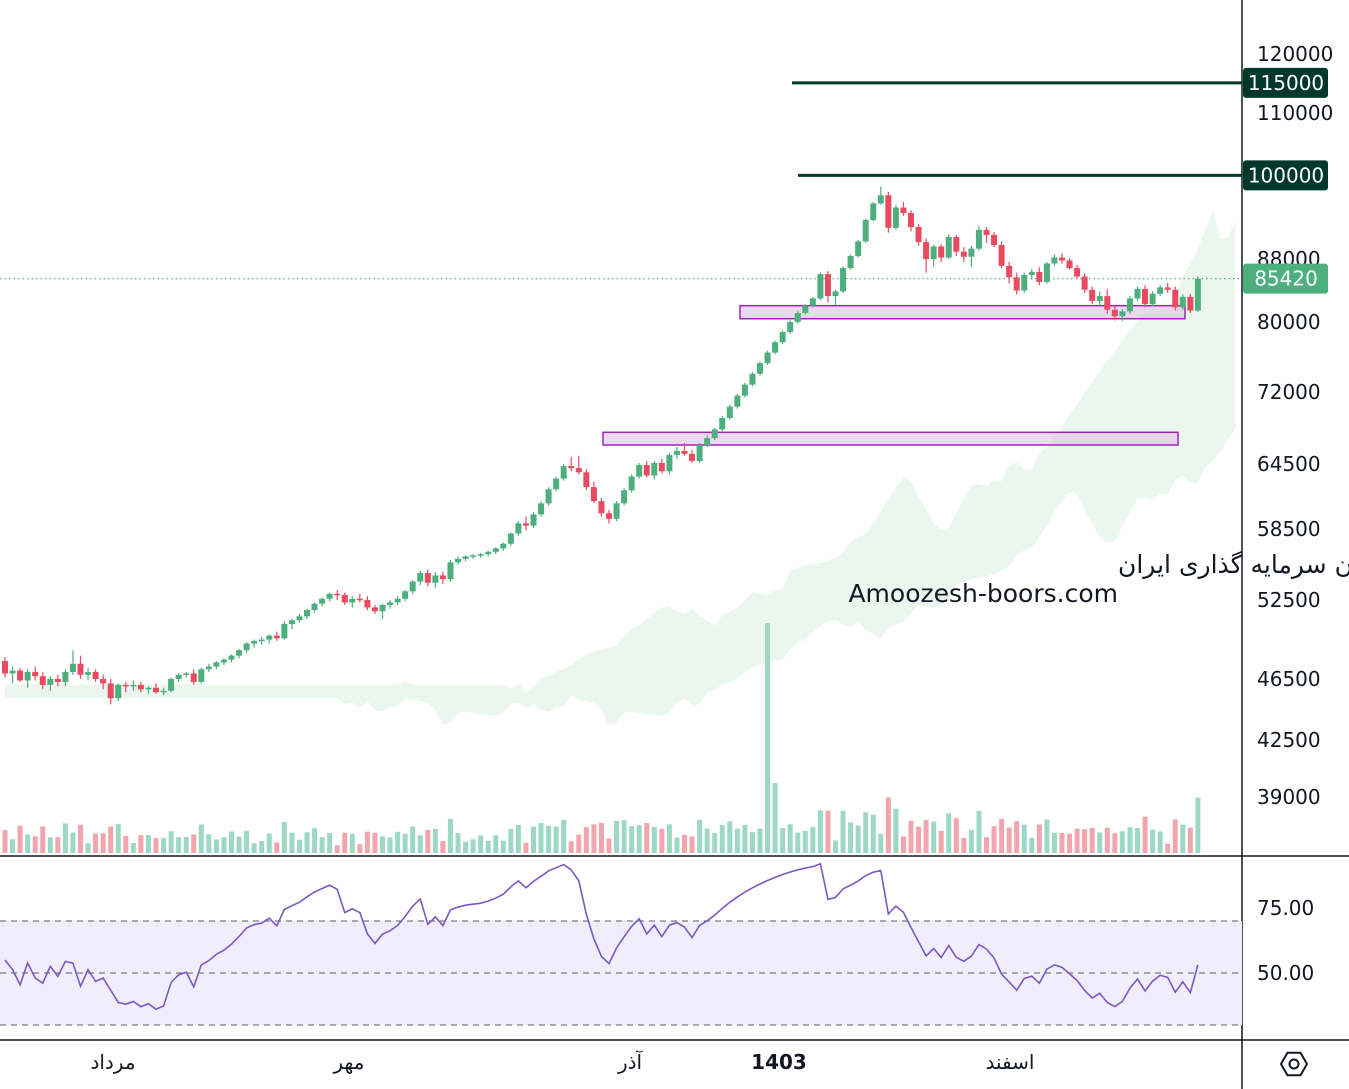 Image resolution: width=1349 pixels, height=1089 pixels. What do you see at coordinates (1289, 392) in the screenshot?
I see `price-tick-label: 72000` at bounding box center [1289, 392].